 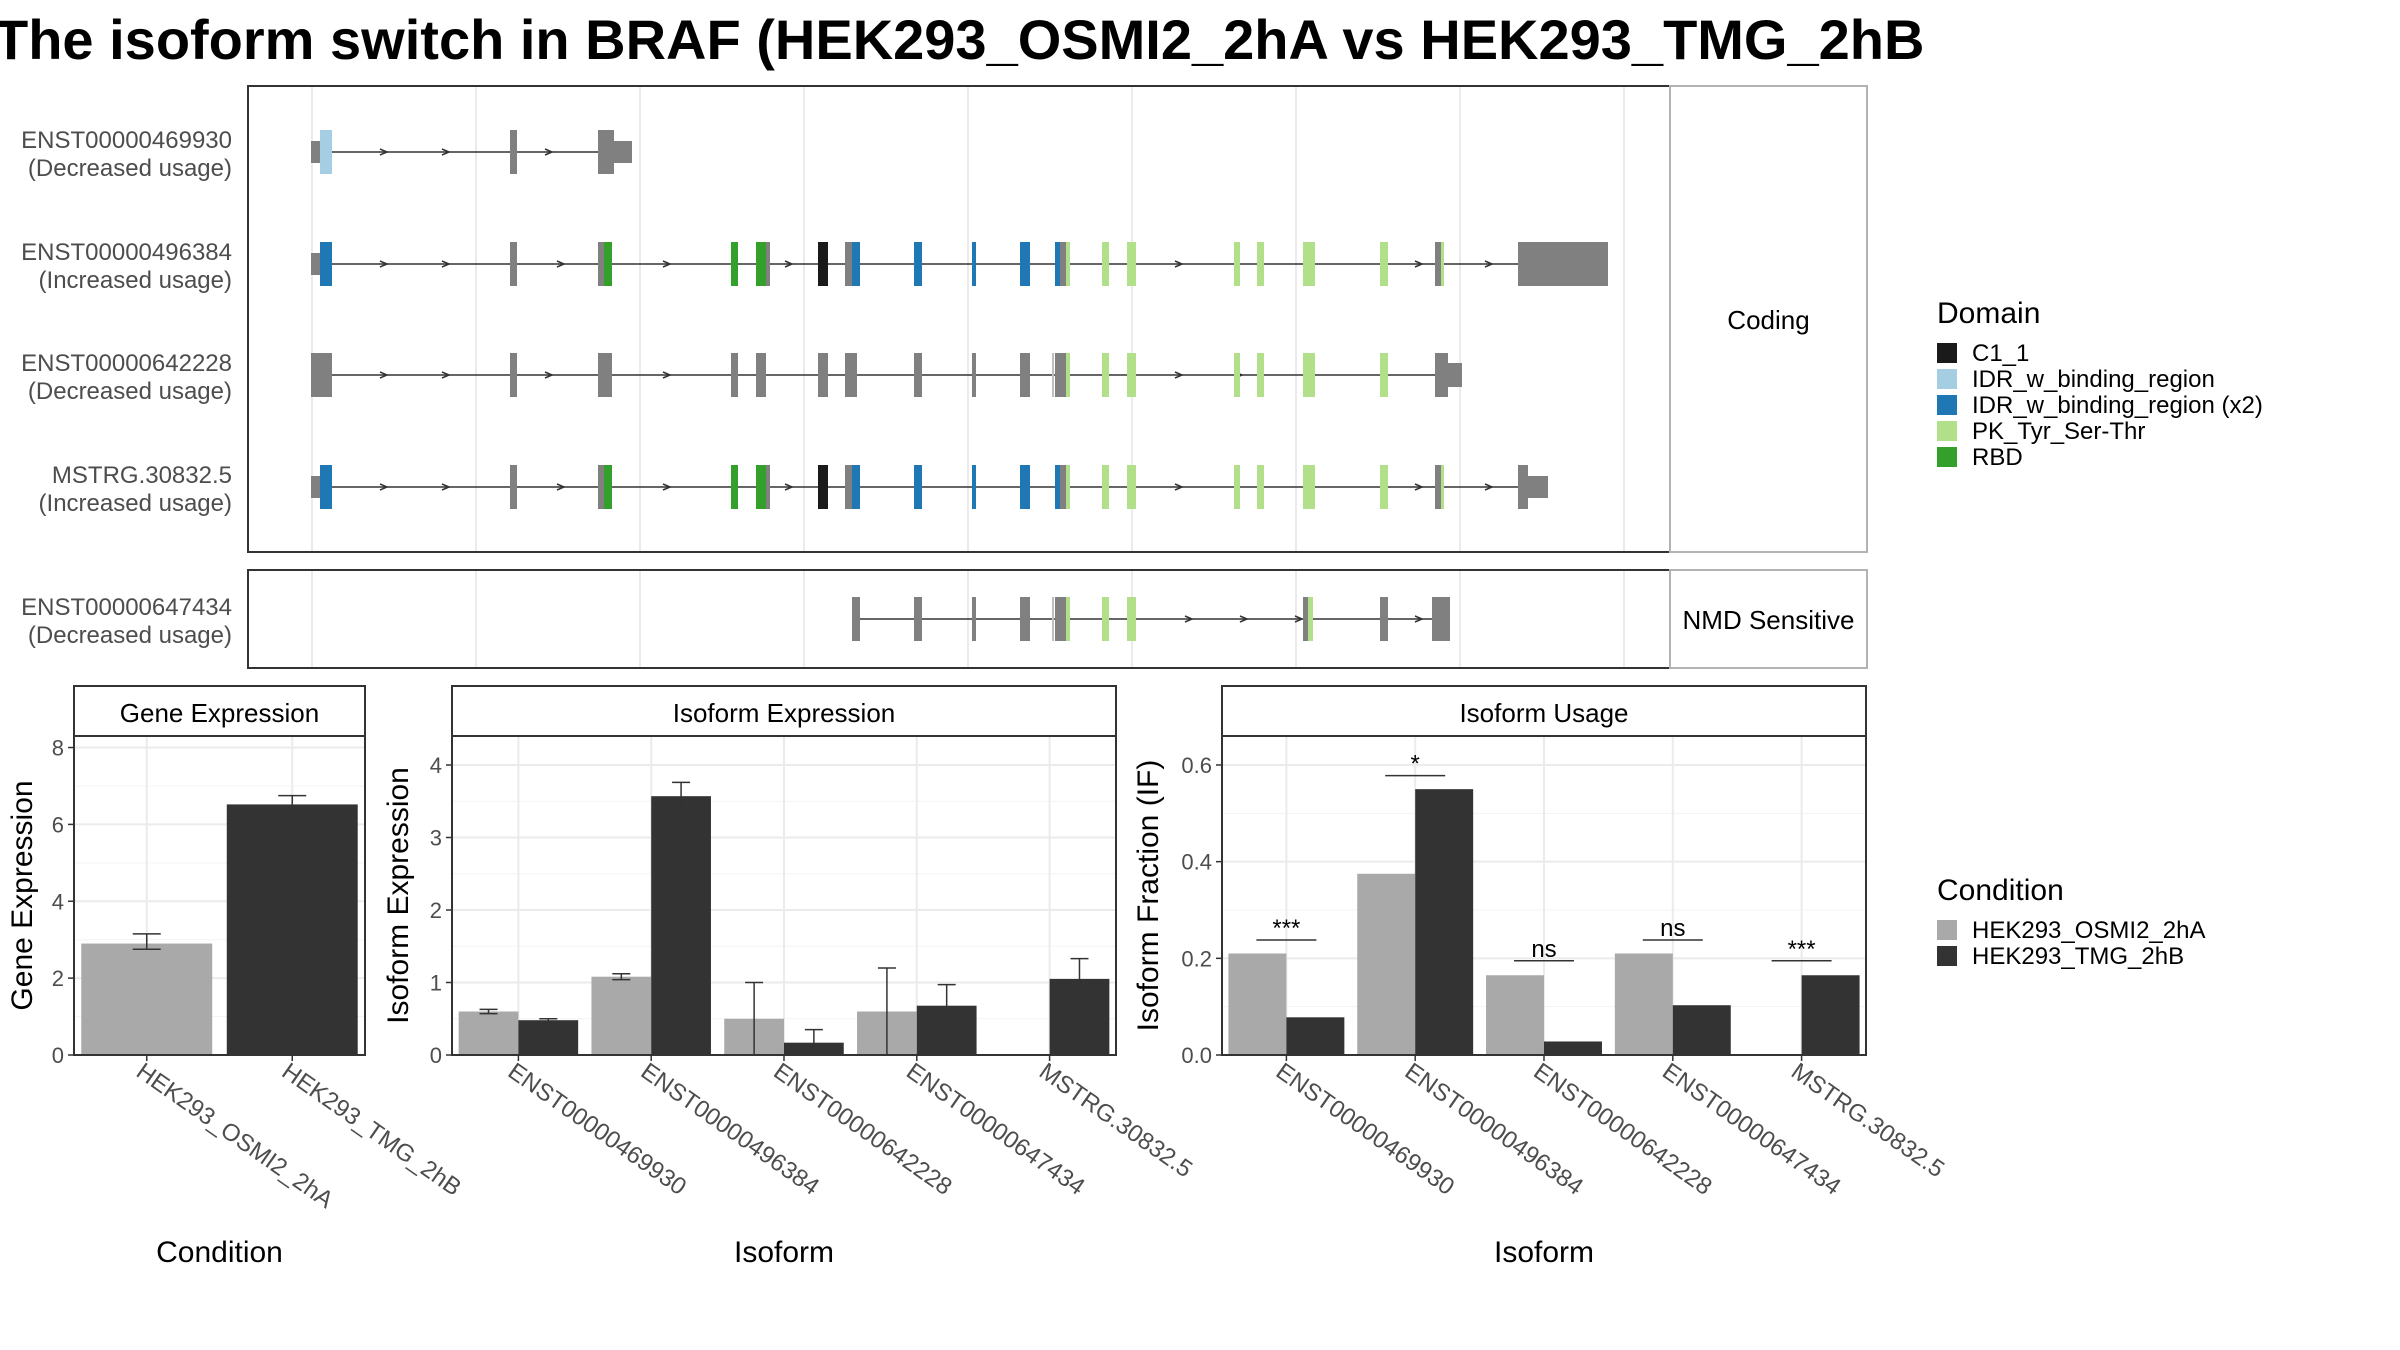 What do you see at coordinates (793, 489) in the screenshot?
I see `transcript-MSTRG.30832.5: MSTRG.30832.5(Increased usage)` at bounding box center [793, 489].